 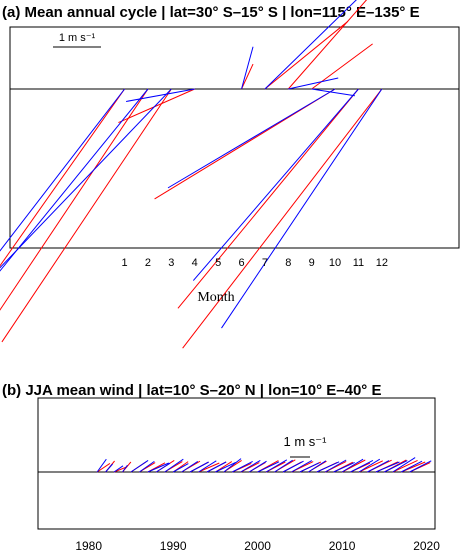 I want to click on x-tick-label: 7, so click(x=265, y=263).